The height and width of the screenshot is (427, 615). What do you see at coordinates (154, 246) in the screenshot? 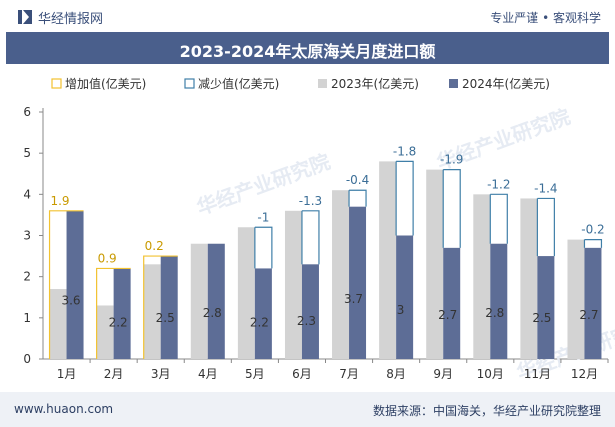
I see `change-label: 0.2` at bounding box center [154, 246].